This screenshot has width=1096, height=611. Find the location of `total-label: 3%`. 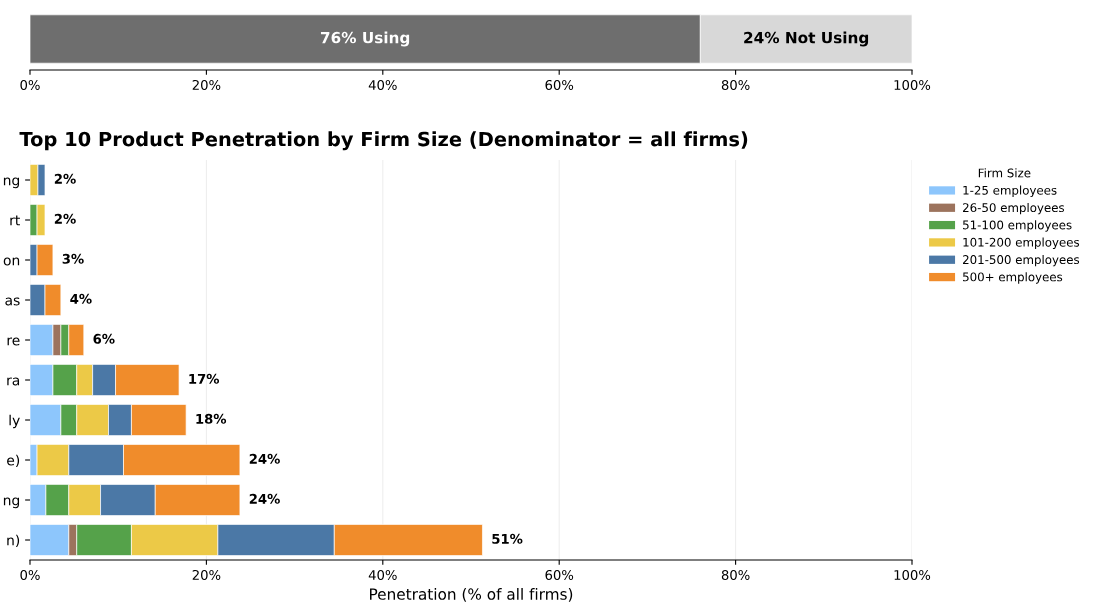

total-label: 3% is located at coordinates (73, 258).